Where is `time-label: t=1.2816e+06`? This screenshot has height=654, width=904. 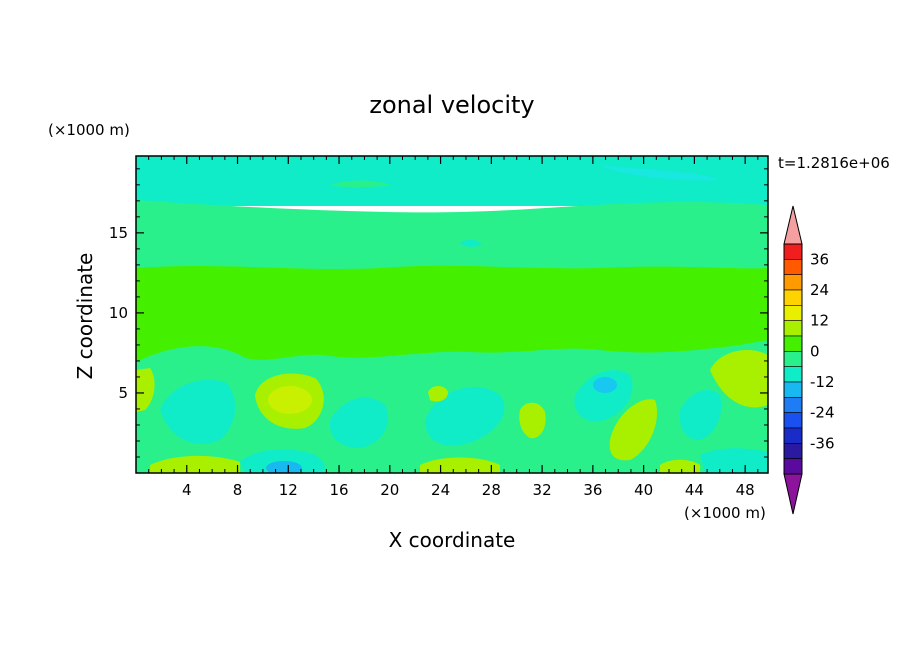 time-label: t=1.2816e+06 is located at coordinates (834, 163).